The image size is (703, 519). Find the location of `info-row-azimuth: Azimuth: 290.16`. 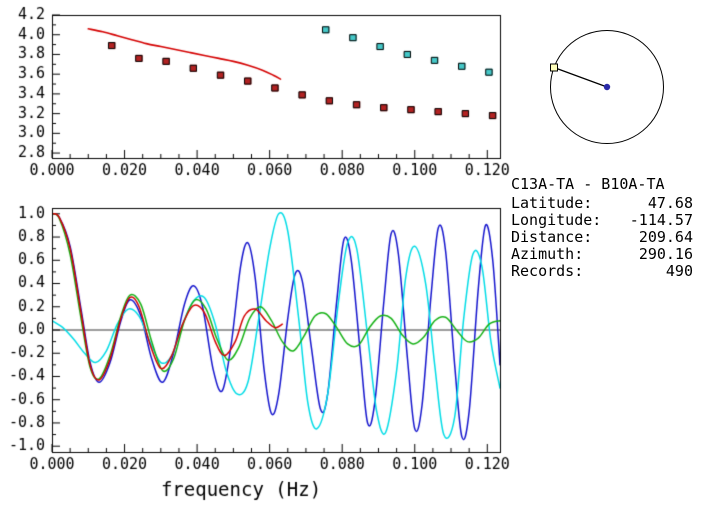

info-row-azimuth: Azimuth: 290.16 is located at coordinates (602, 254).